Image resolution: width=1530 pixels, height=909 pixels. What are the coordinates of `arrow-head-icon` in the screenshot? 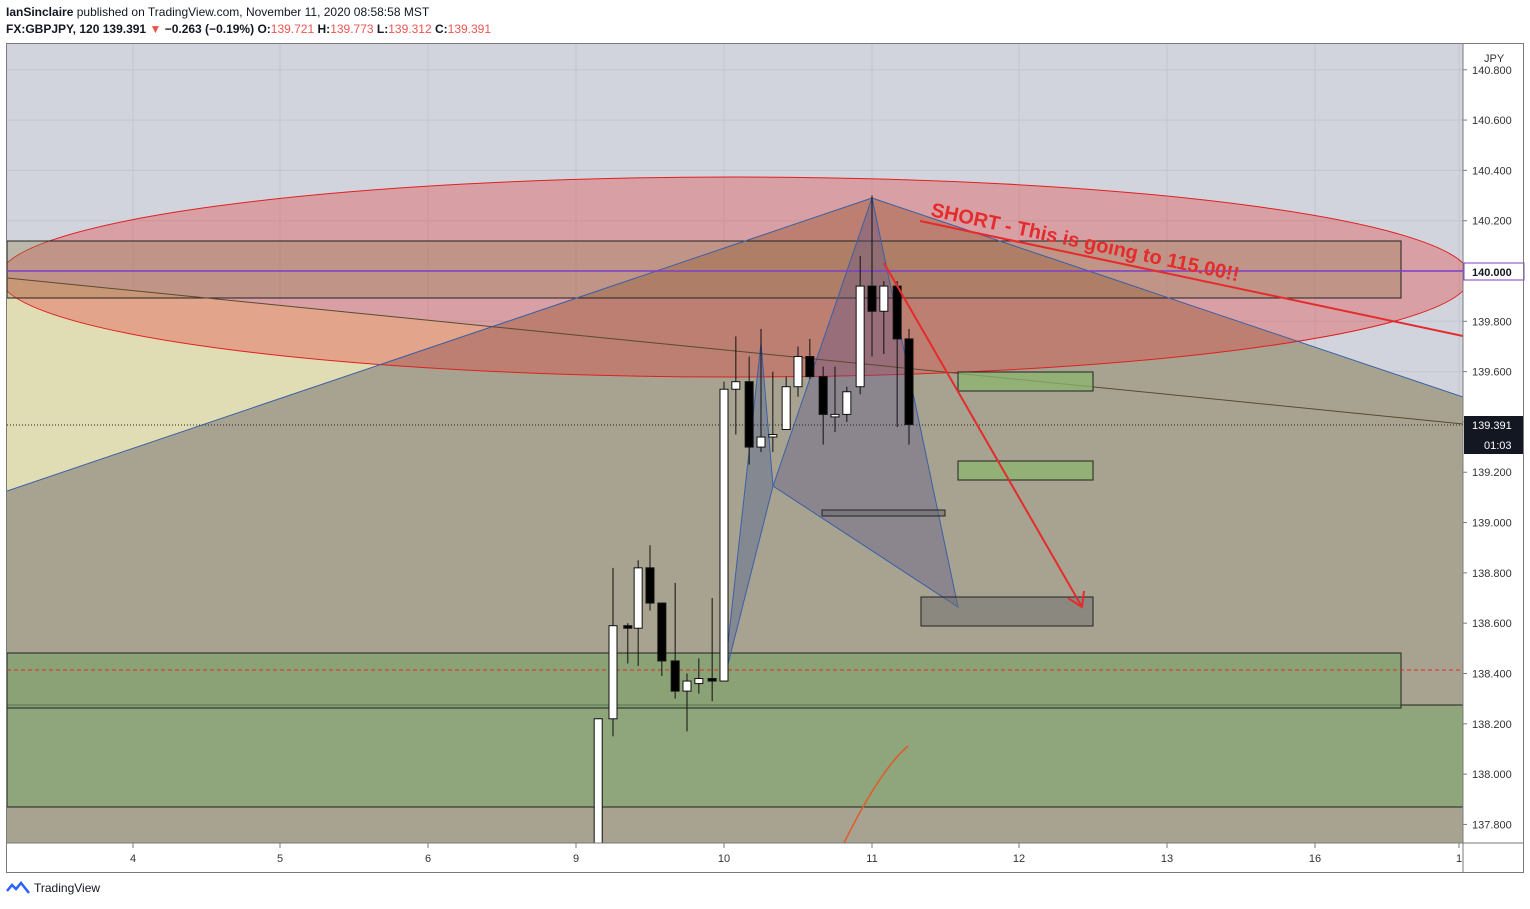 It's located at (1076, 599).